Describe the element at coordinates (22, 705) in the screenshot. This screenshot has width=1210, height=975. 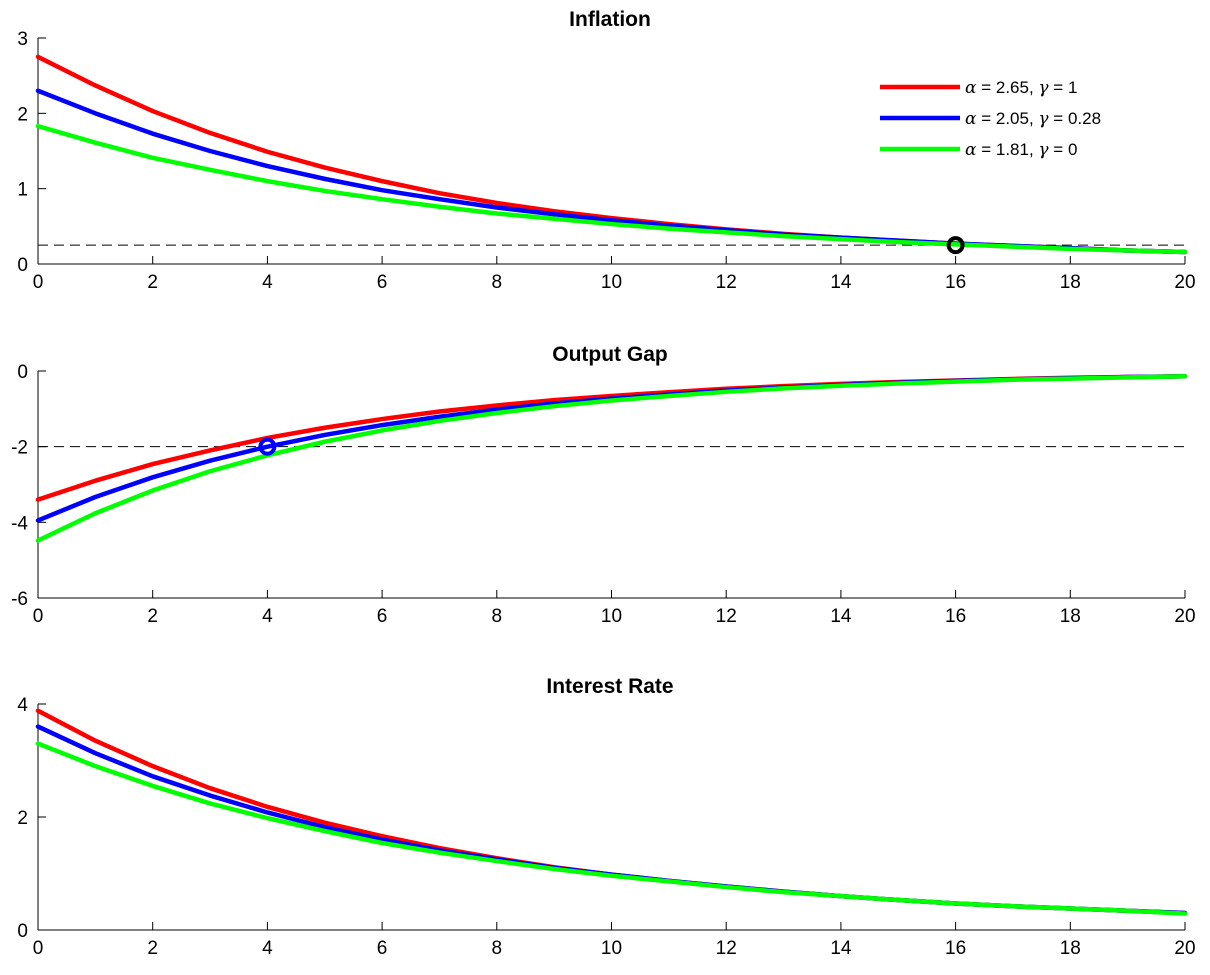
I see `interest-rate-y-tick-label: 4` at that location.